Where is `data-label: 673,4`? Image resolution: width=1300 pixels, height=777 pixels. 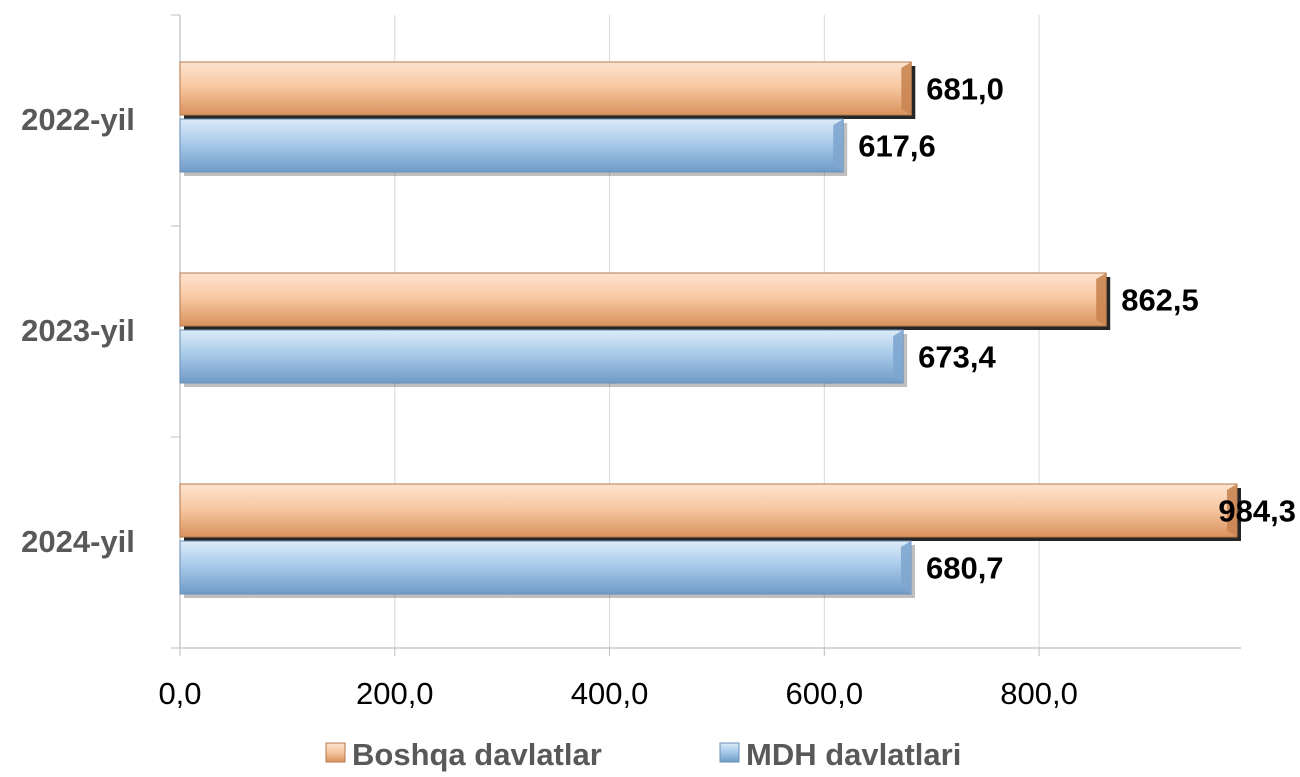 data-label: 673,4 is located at coordinates (957, 357).